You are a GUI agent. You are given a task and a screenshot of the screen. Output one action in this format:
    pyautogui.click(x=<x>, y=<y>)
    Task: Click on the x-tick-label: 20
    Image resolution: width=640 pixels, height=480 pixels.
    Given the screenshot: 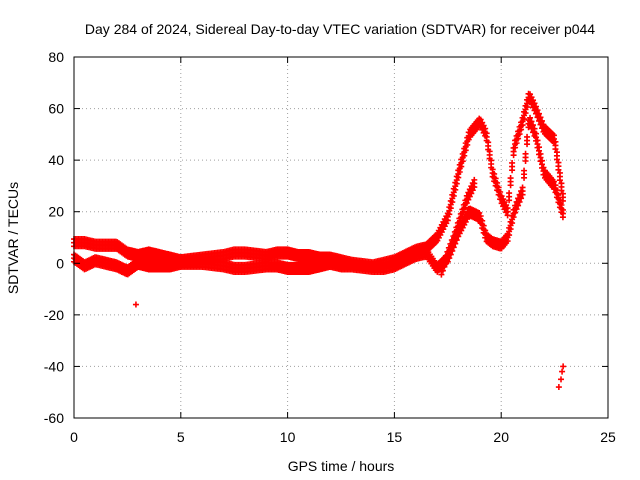 What is the action you would take?
    pyautogui.click(x=501, y=437)
    